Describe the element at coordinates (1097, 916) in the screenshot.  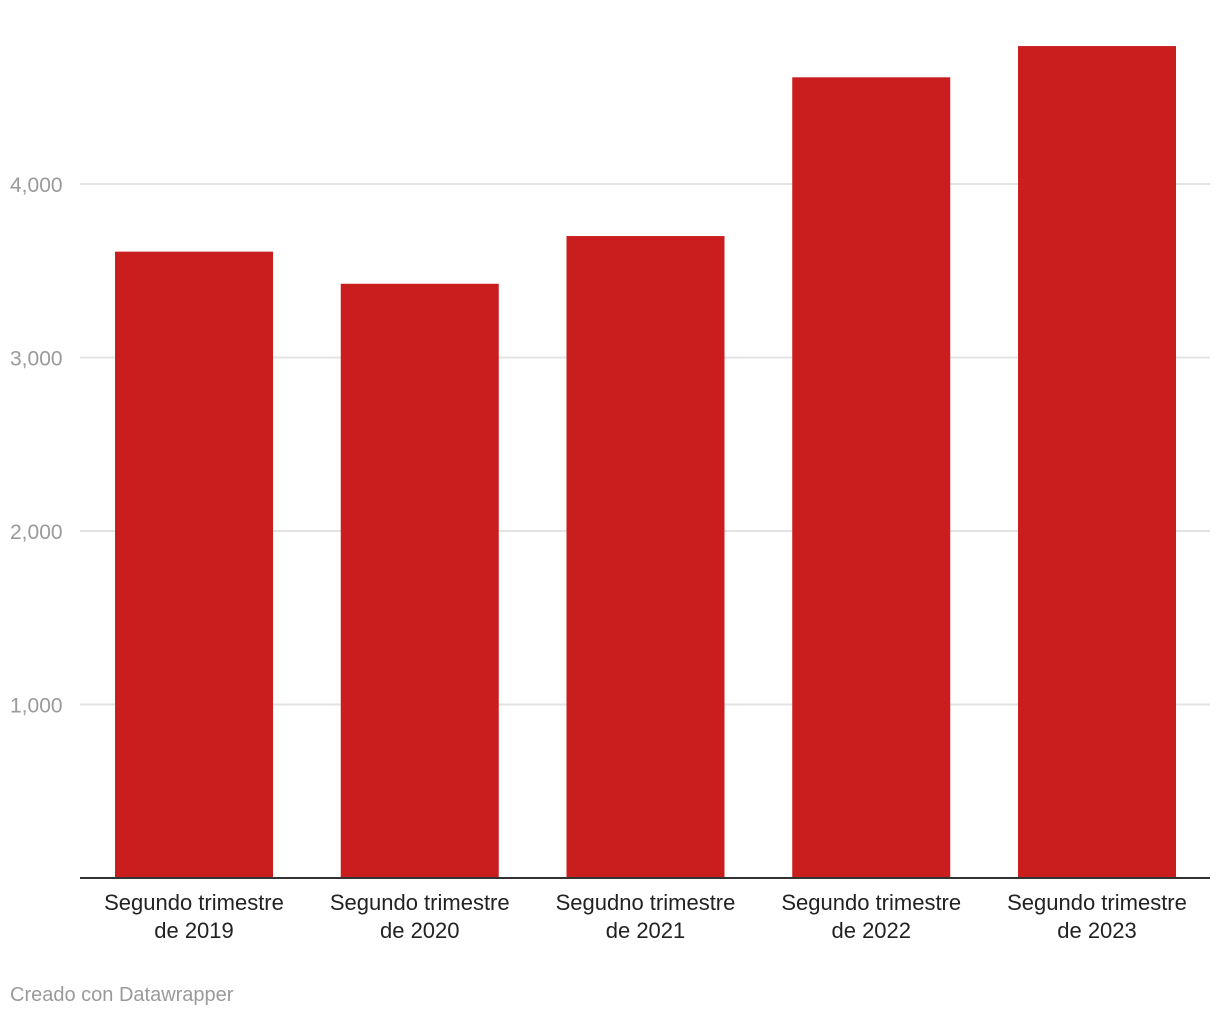
I see `x-tick-label: Segundo trimestre de 2023` at that location.